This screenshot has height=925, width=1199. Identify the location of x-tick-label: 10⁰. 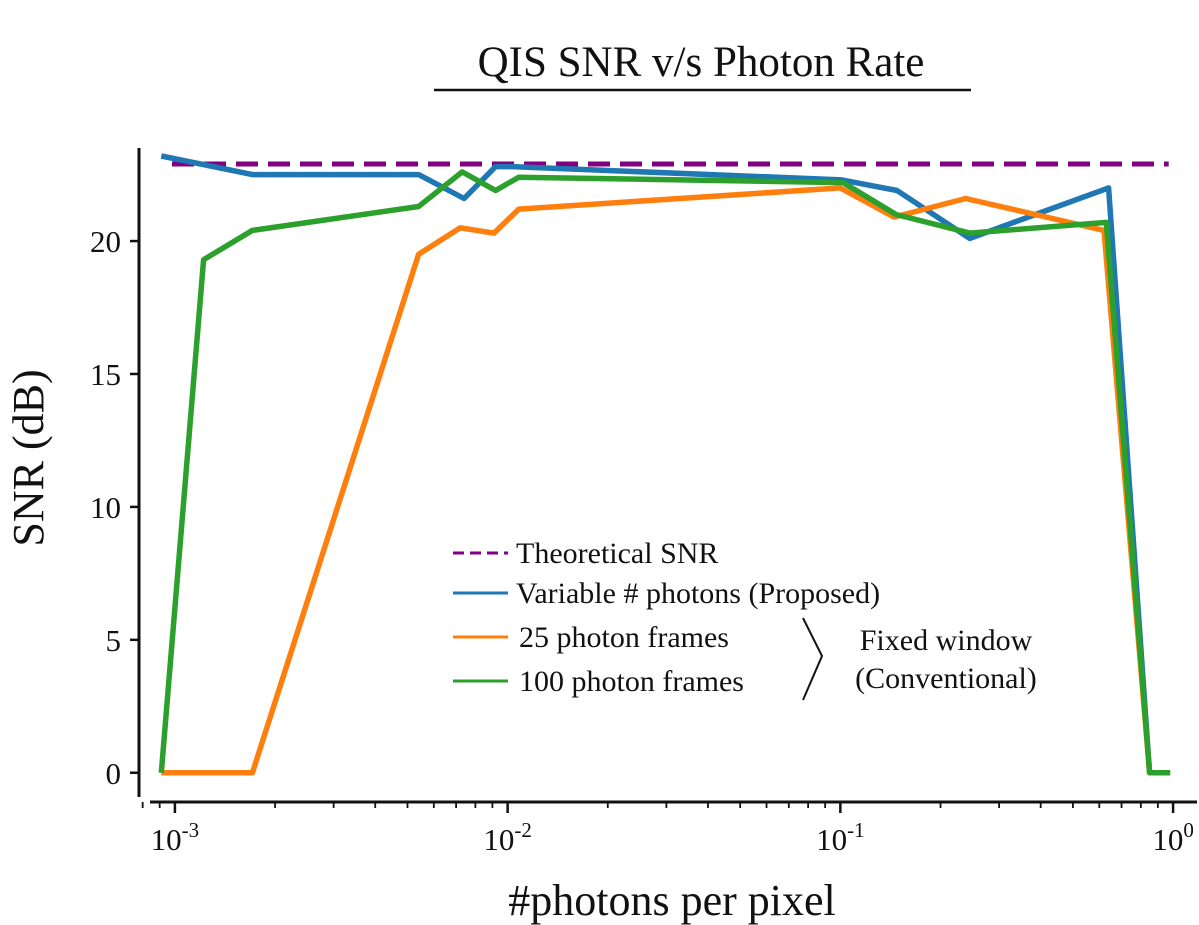
(1173, 837).